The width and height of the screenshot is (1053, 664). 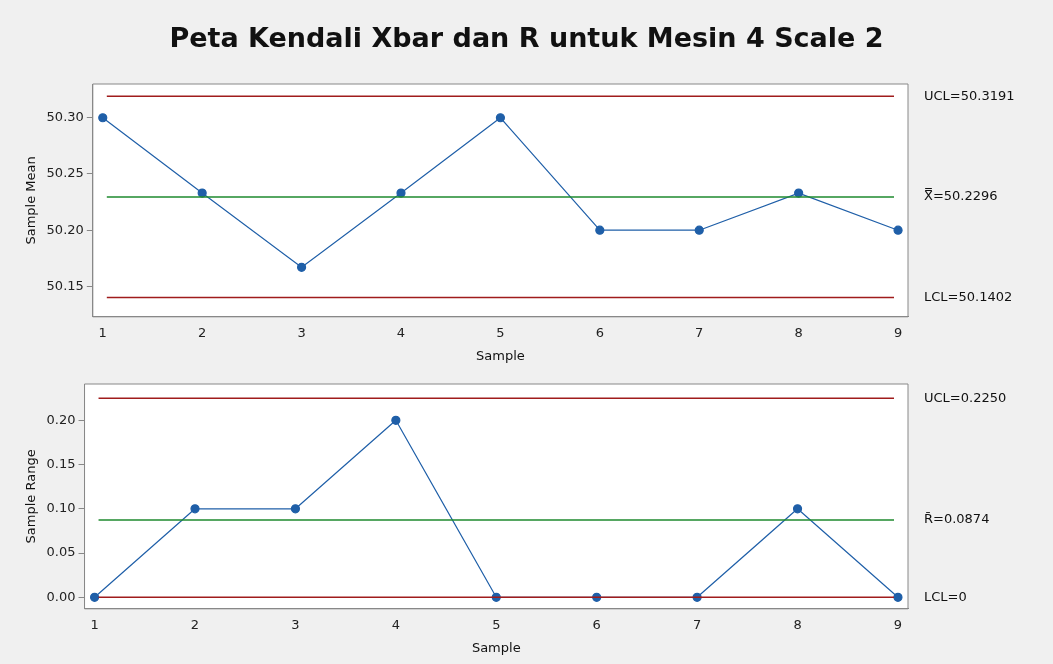 I want to click on ref-line-label: R̄=0.0874, so click(x=957, y=519).